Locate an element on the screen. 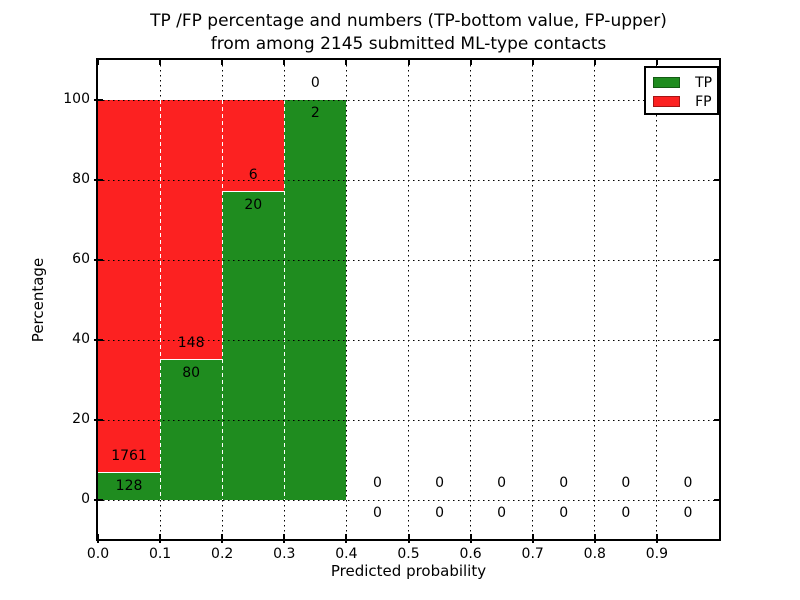  y-tick-label: 100 is located at coordinates (76, 99).